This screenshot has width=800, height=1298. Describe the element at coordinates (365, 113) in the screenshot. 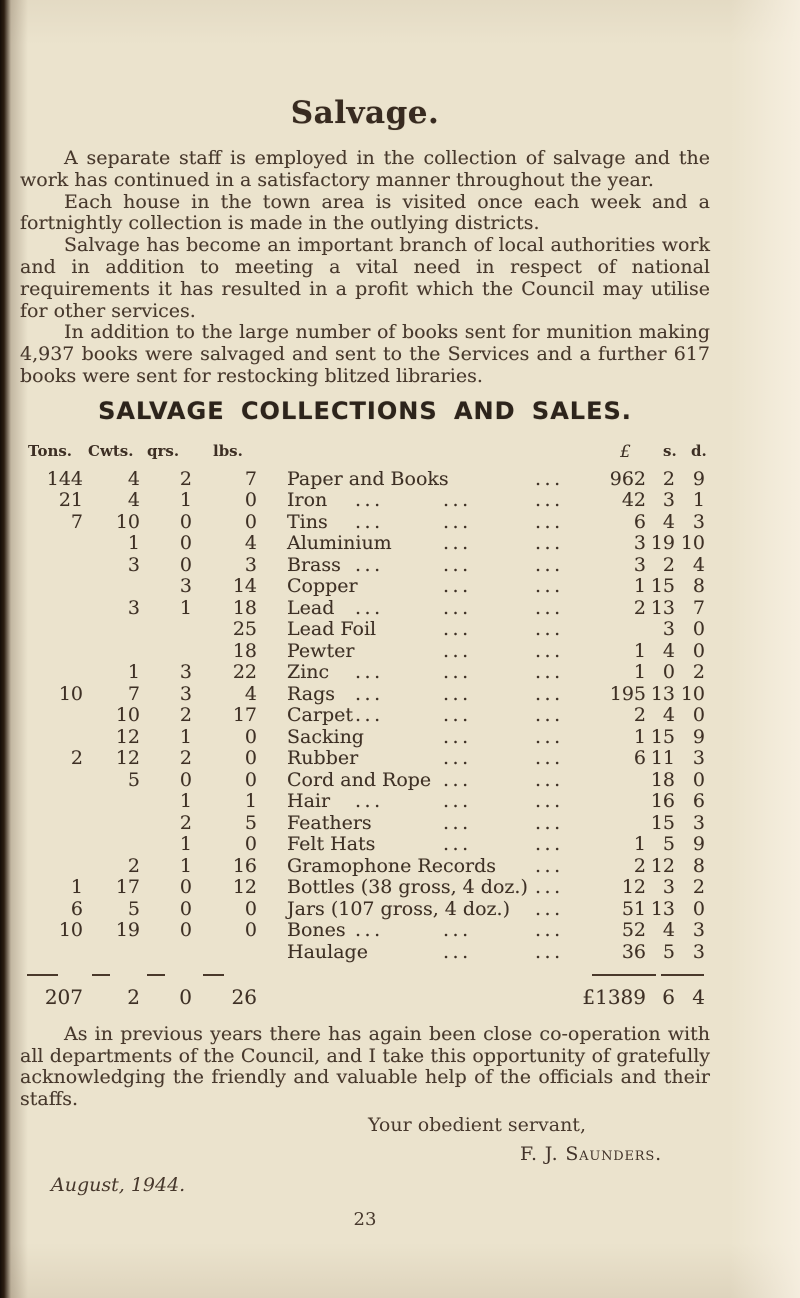

I see `page-title: Salvage.` at that location.